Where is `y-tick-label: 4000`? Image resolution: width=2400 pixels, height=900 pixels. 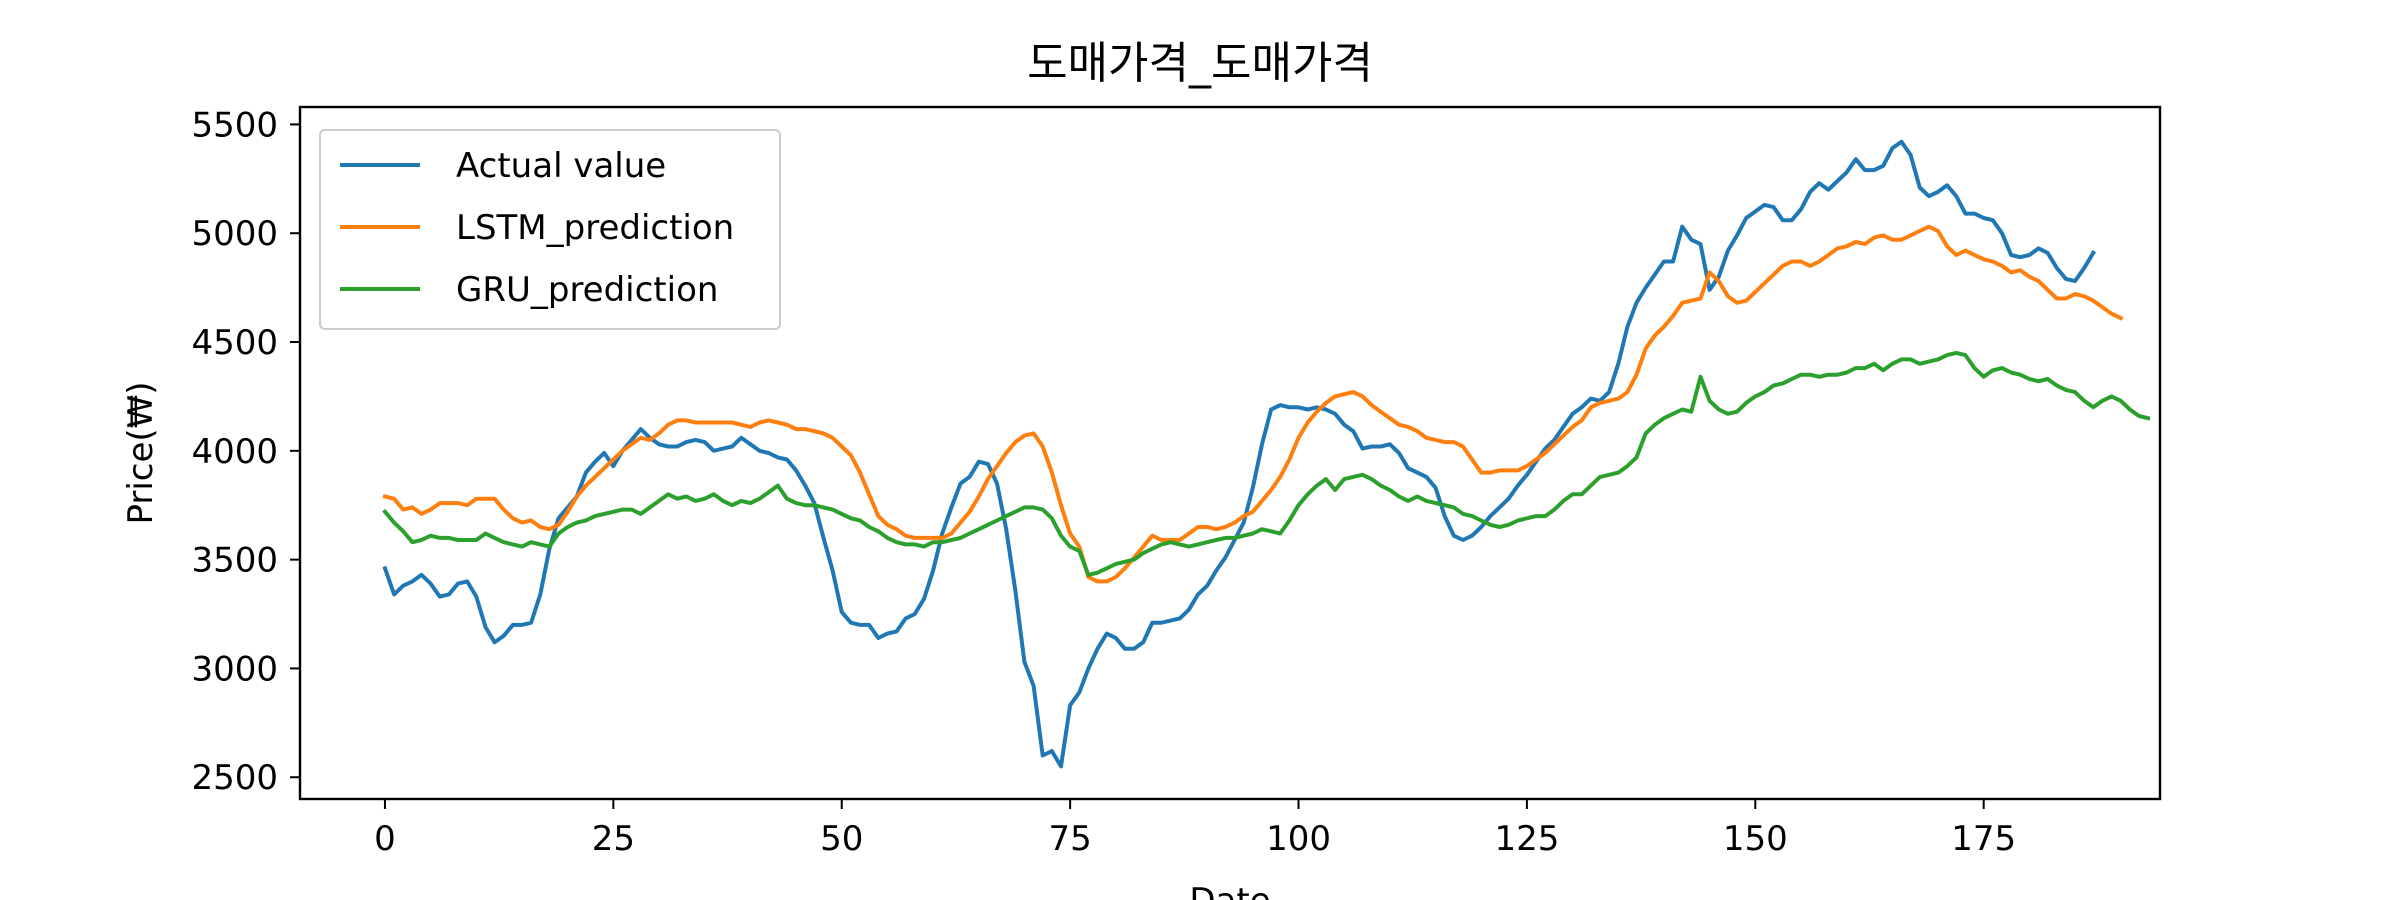 y-tick-label: 4000 is located at coordinates (234, 452).